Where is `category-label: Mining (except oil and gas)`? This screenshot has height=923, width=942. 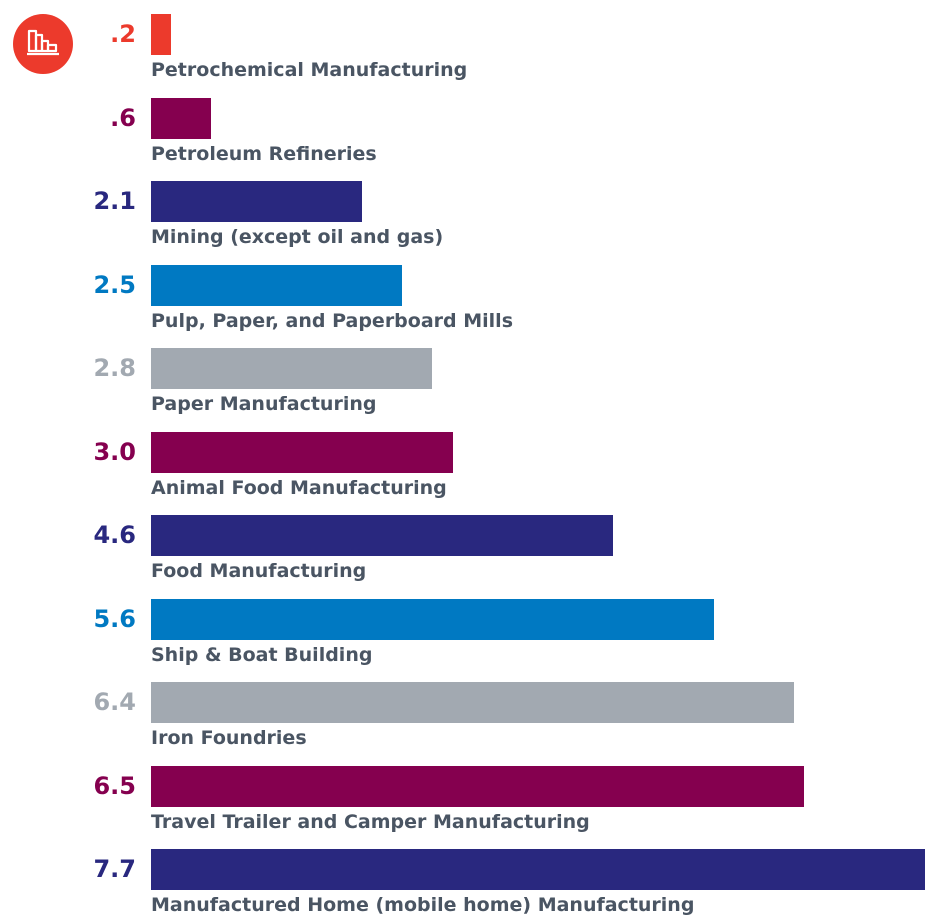
category-label: Mining (except oil and gas) is located at coordinates (297, 237).